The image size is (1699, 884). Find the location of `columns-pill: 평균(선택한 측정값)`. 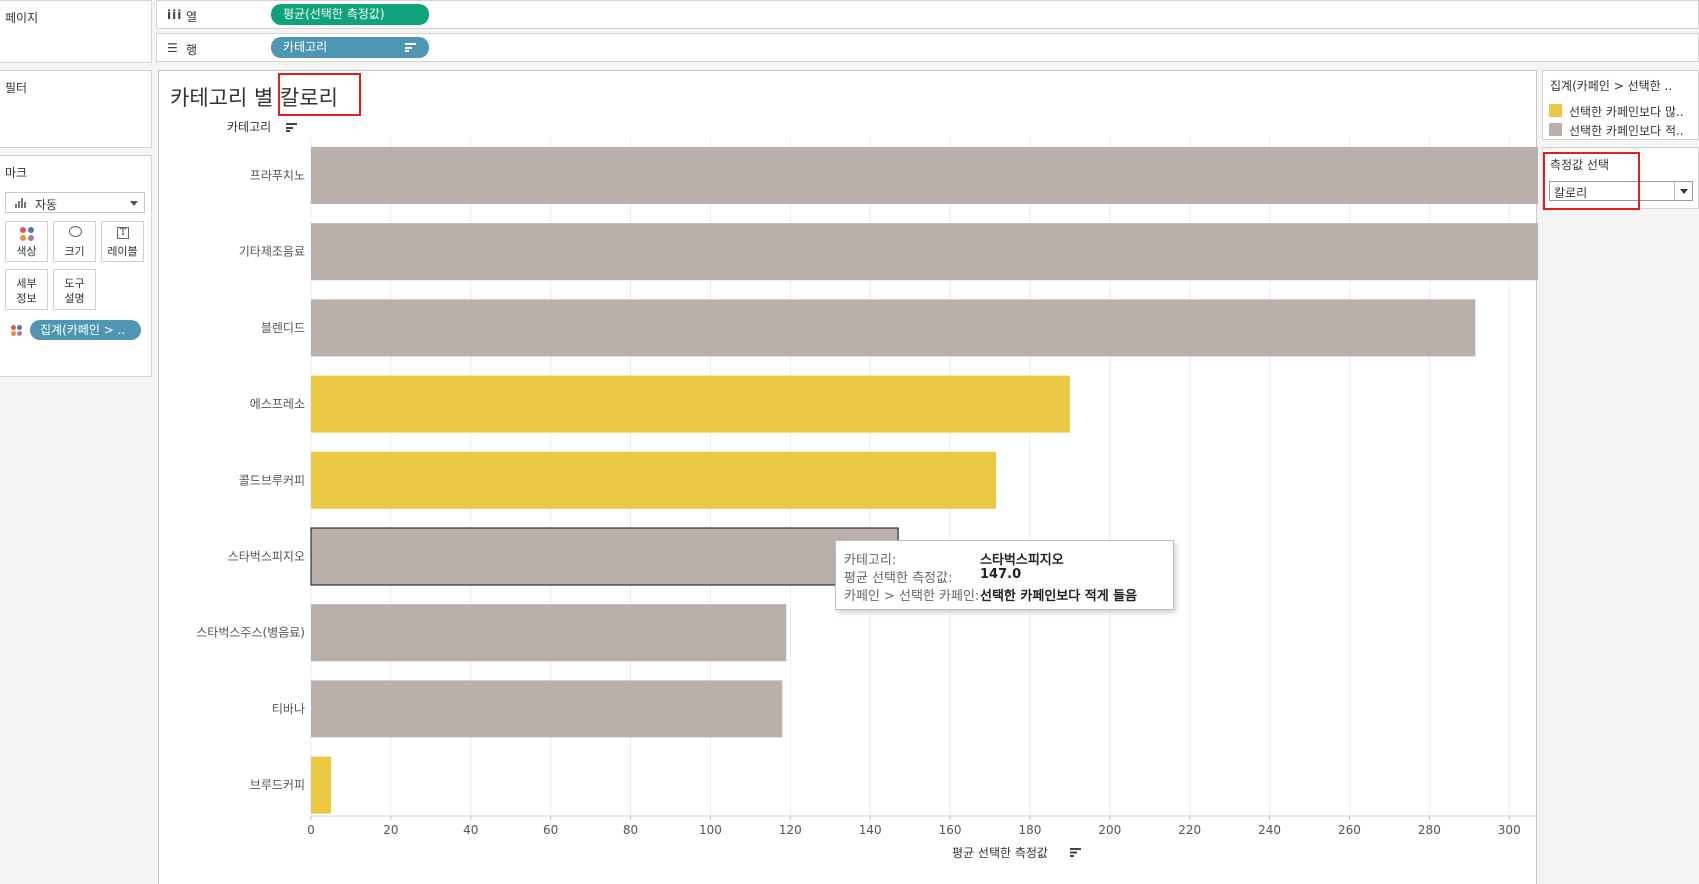

columns-pill: 평균(선택한 측정값) is located at coordinates (350, 14).